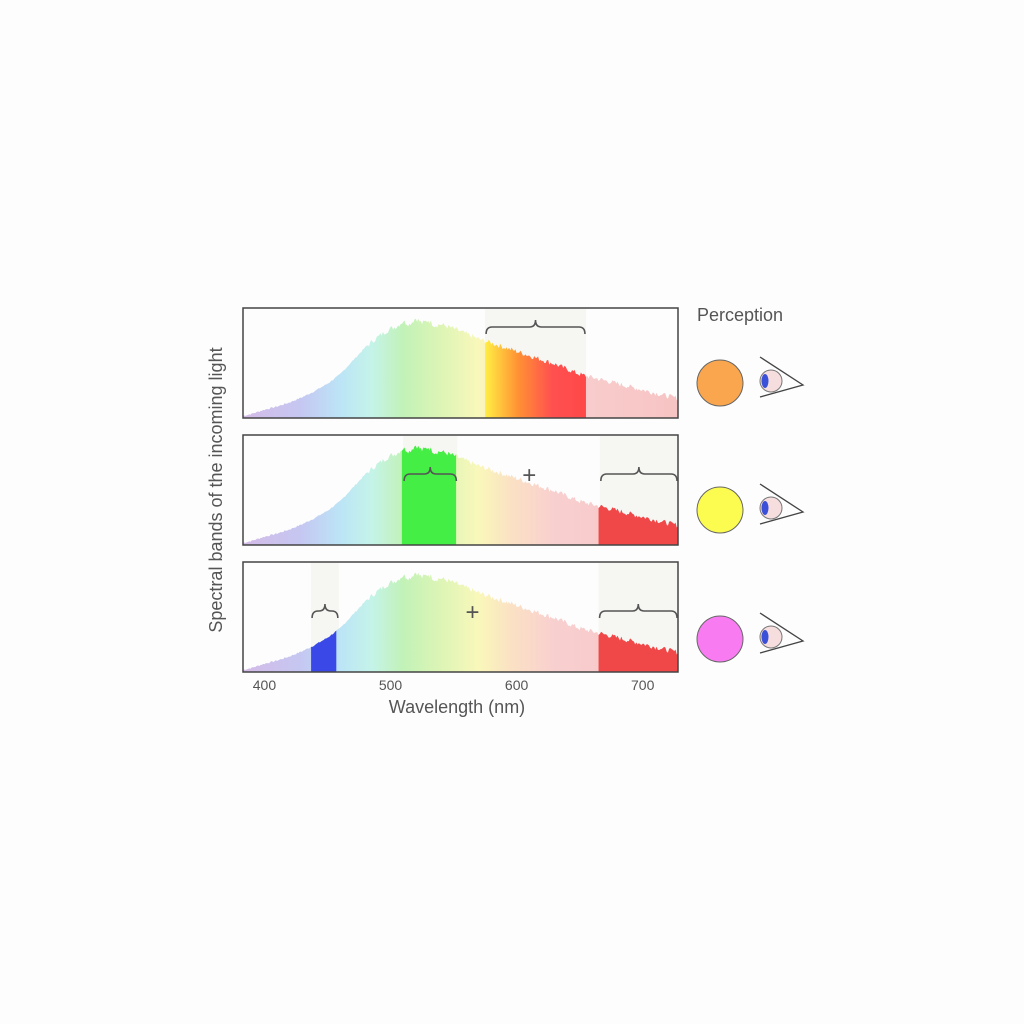 The height and width of the screenshot is (1024, 1024). Describe the element at coordinates (454, 685) in the screenshot. I see `x-axis-ticks: 400 500 600 700` at that location.